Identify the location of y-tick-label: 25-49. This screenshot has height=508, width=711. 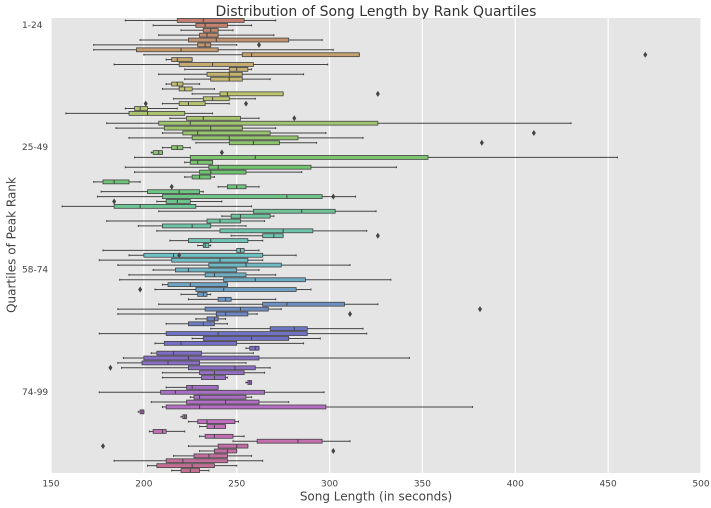
(35, 148).